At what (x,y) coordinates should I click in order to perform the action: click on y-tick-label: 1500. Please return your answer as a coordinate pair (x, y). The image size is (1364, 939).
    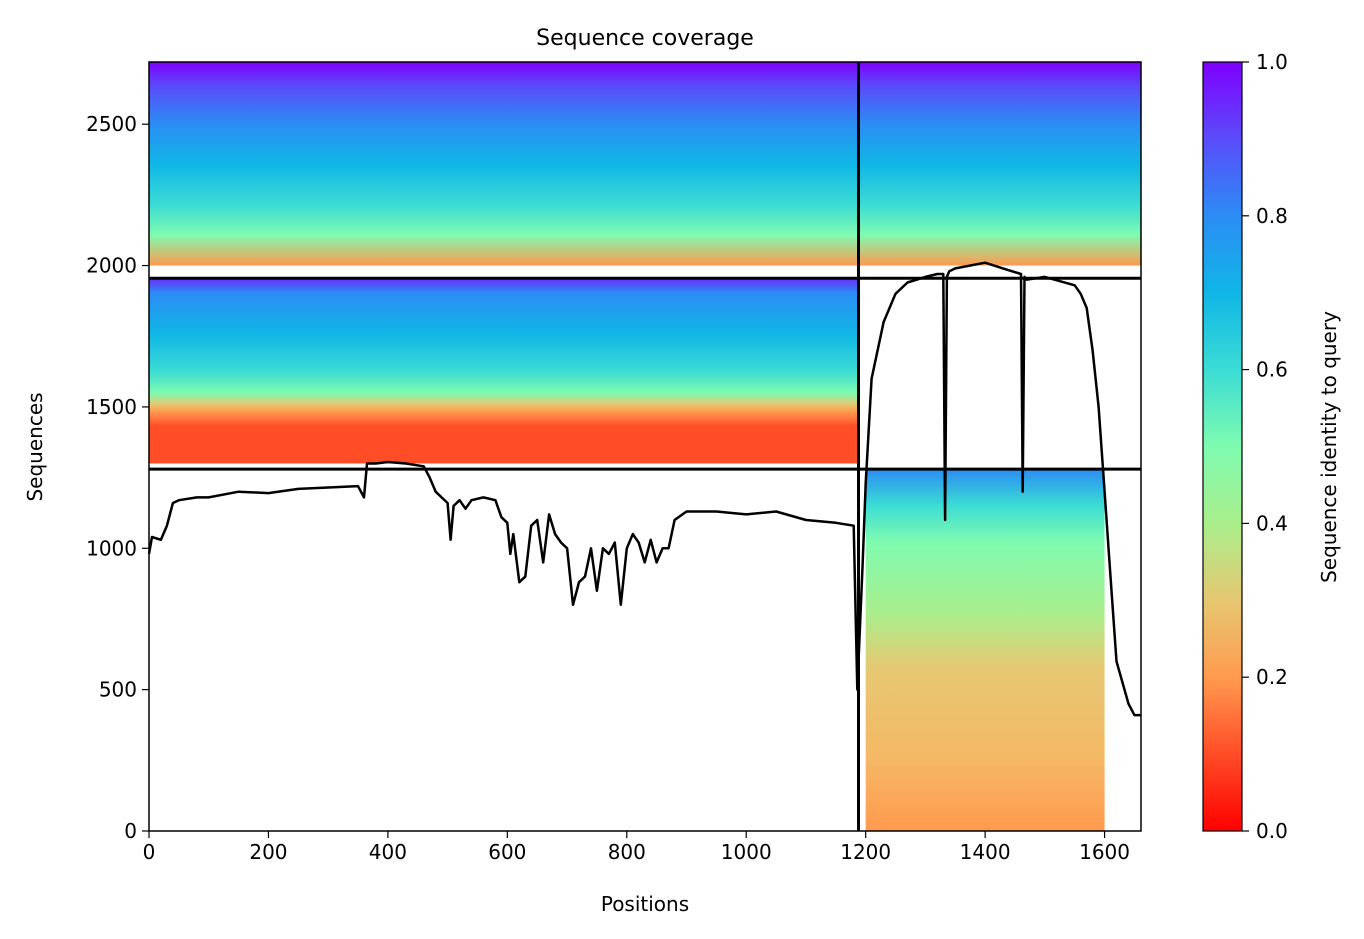
    Looking at the image, I should click on (111, 407).